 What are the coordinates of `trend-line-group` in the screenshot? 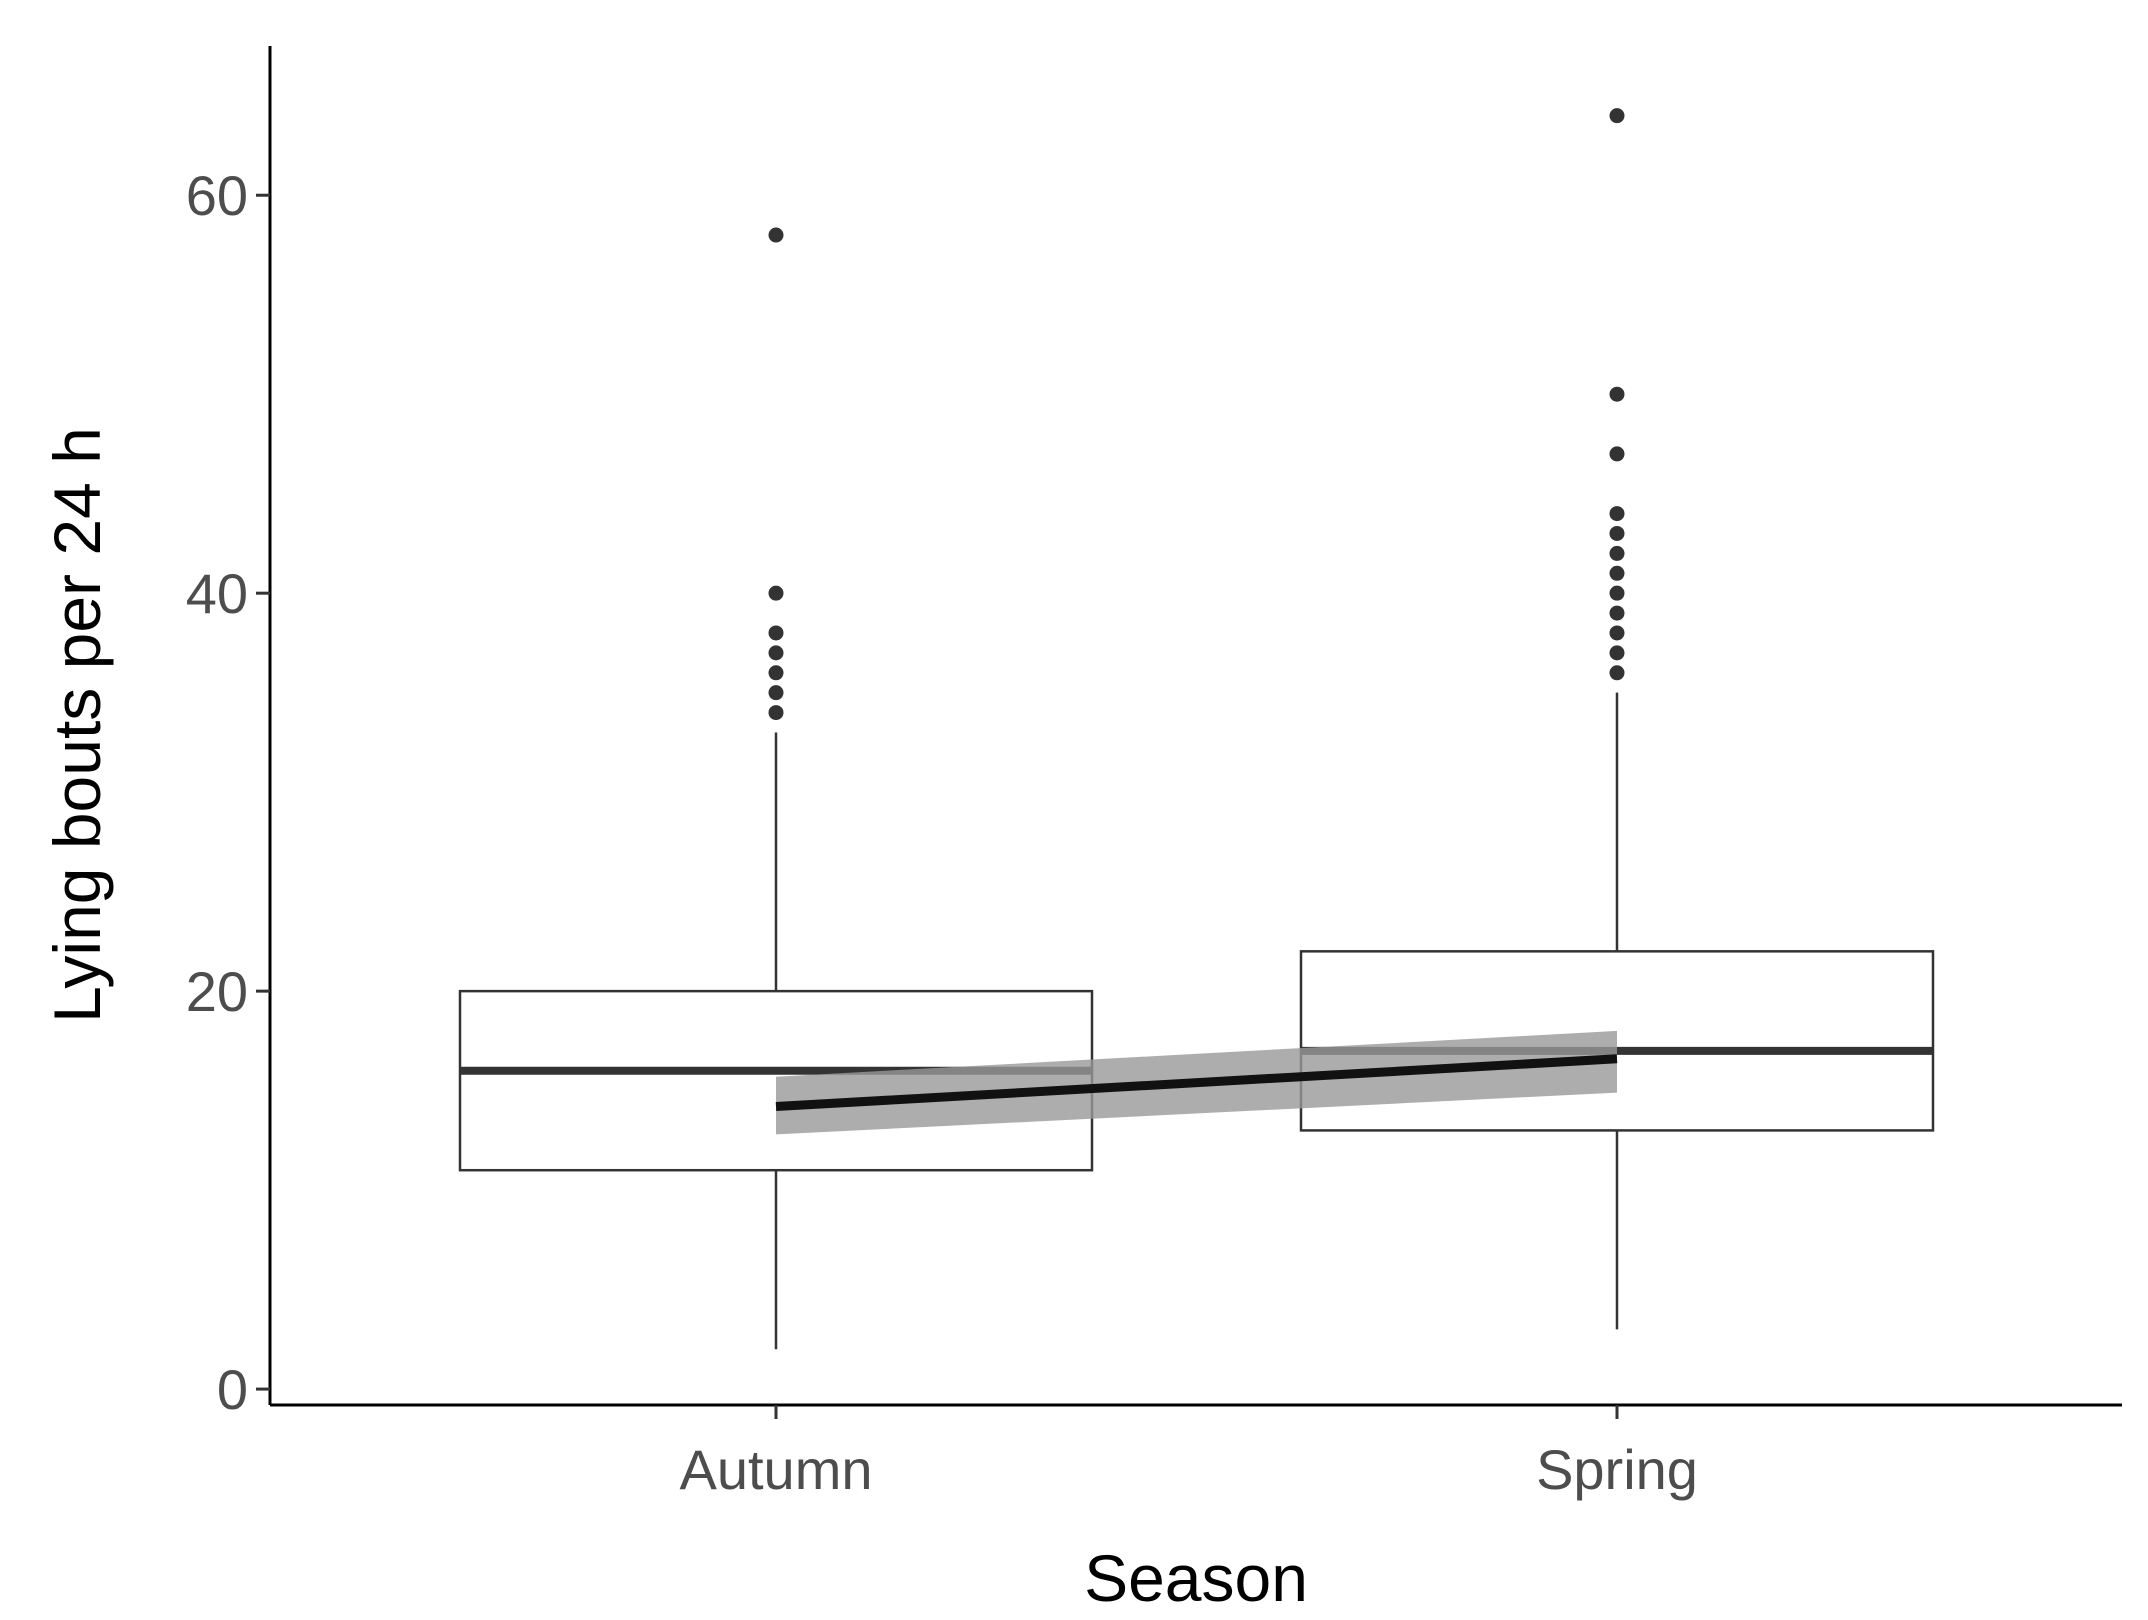 It's located at (1196, 1082).